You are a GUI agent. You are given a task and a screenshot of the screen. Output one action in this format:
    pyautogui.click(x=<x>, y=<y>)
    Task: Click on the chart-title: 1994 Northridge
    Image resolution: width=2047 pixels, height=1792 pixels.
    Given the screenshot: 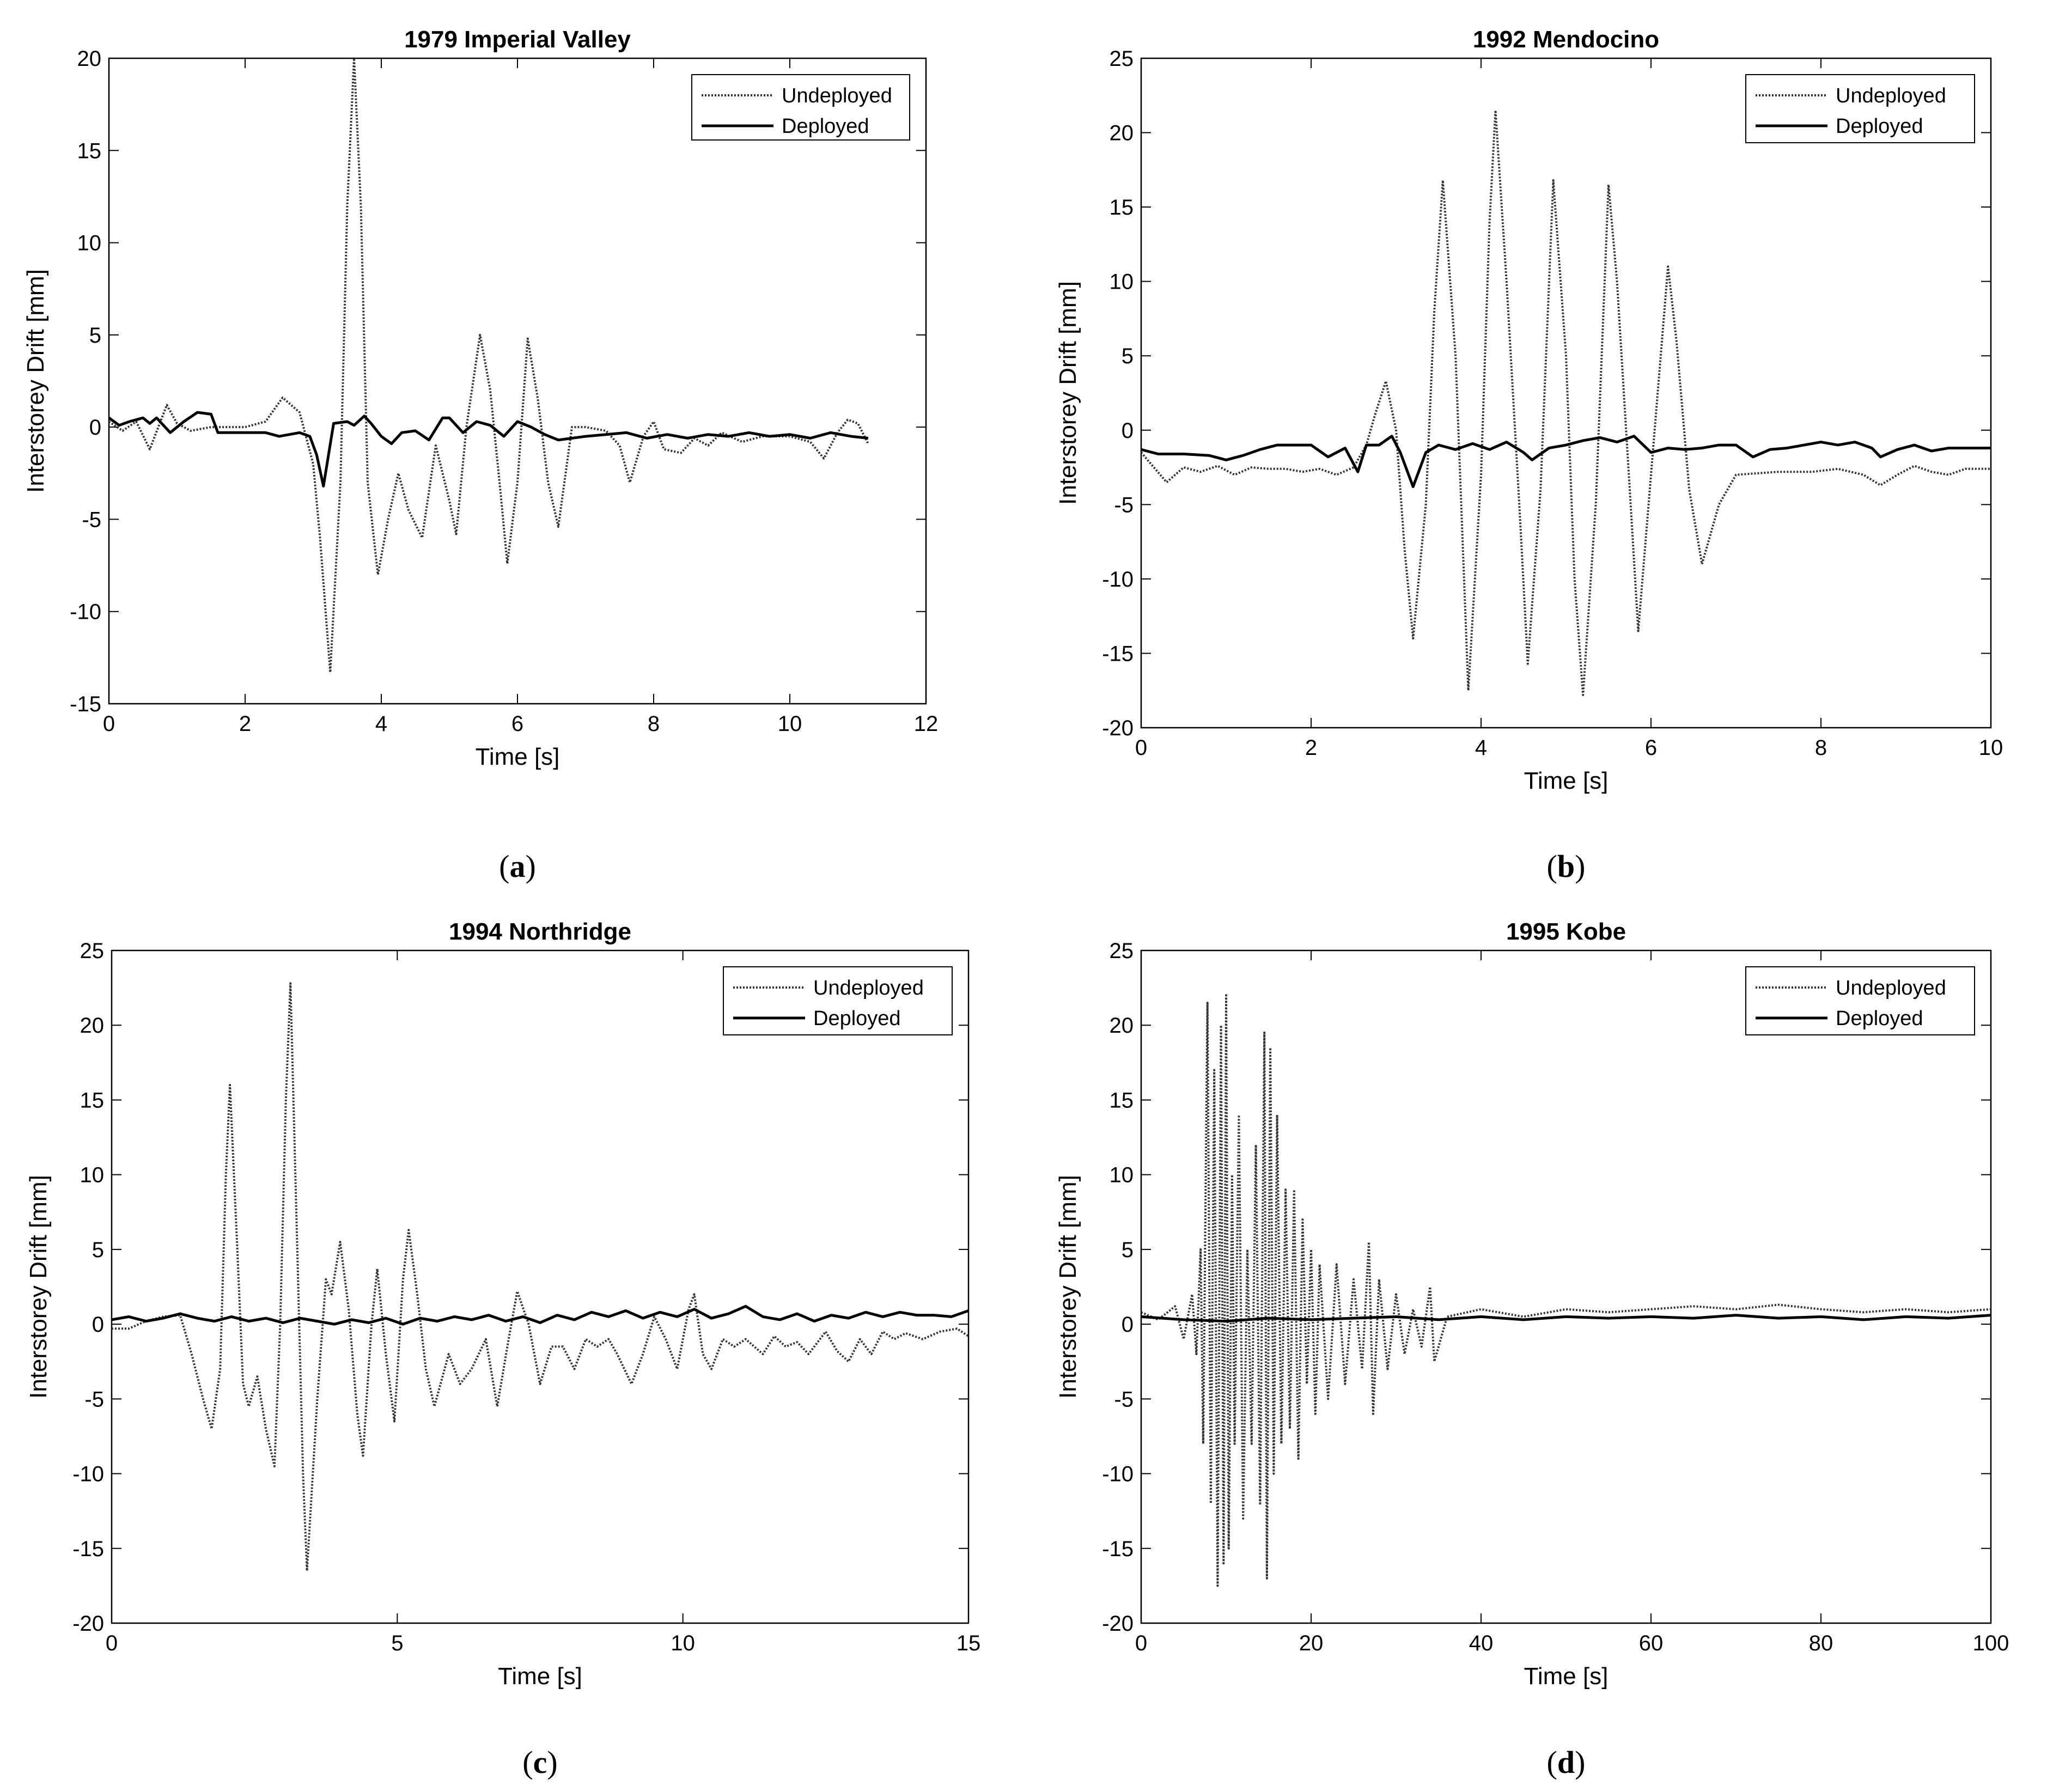 What is the action you would take?
    pyautogui.click(x=540, y=931)
    